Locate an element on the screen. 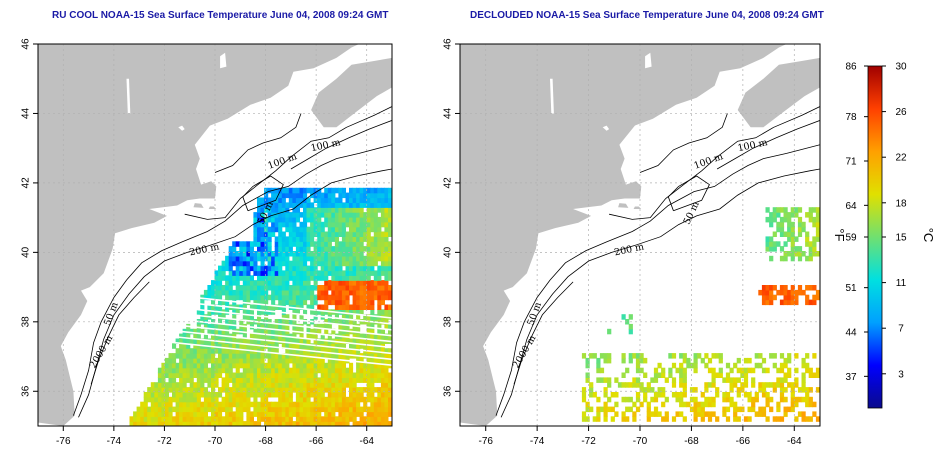 The image size is (950, 475). scan-gap is located at coordinates (283, 342).